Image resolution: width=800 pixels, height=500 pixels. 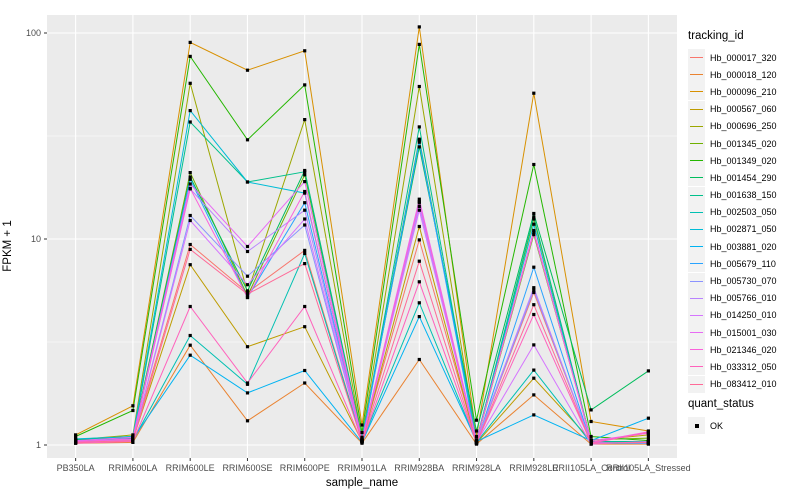 I want to click on y-axis-title: FPKM + 1, so click(x=8, y=246).